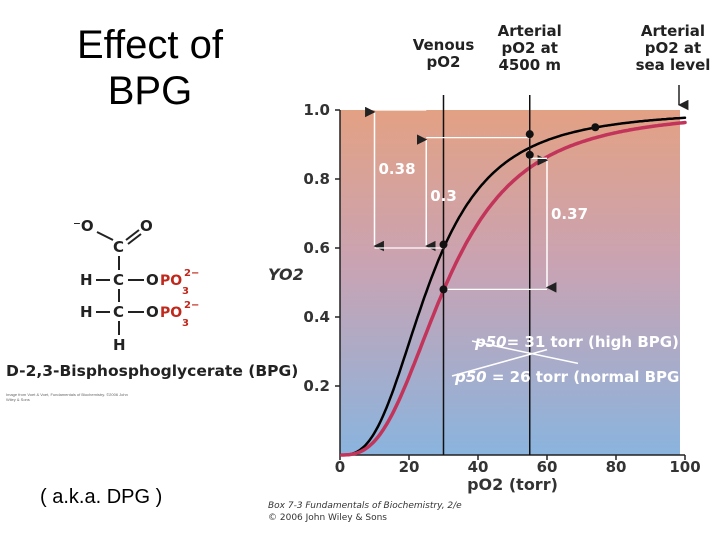 The width and height of the screenshot is (720, 540). What do you see at coordinates (185, 291) in the screenshot?
I see `phosphate-1-sub: 3` at bounding box center [185, 291].